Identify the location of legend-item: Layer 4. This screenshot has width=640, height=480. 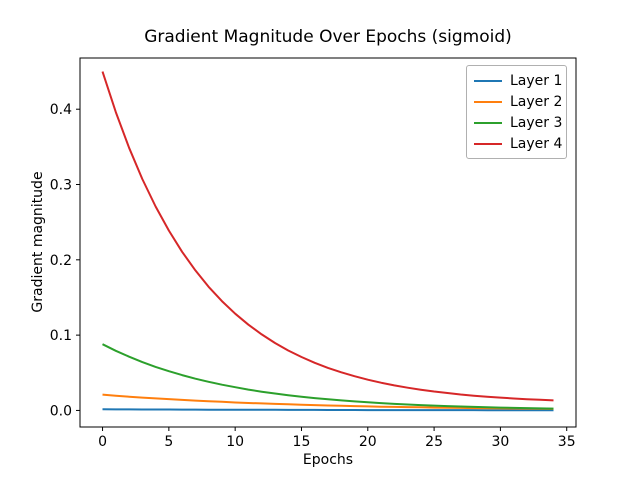
(518, 143).